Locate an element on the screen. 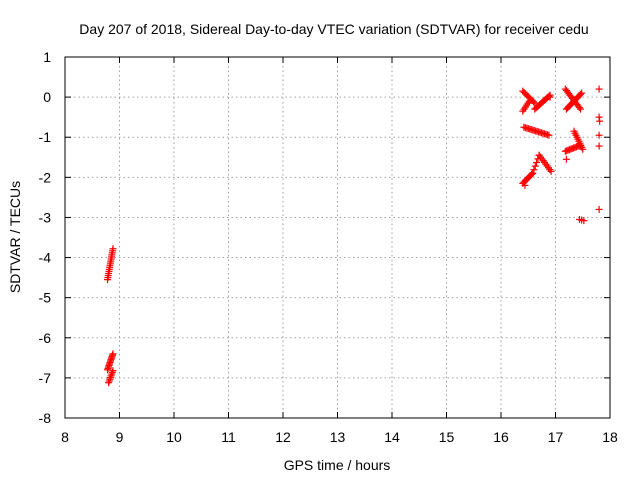  x-tick-labels: 8 9 10 11 12 13 14 15 16 17 18 is located at coordinates (339, 437).